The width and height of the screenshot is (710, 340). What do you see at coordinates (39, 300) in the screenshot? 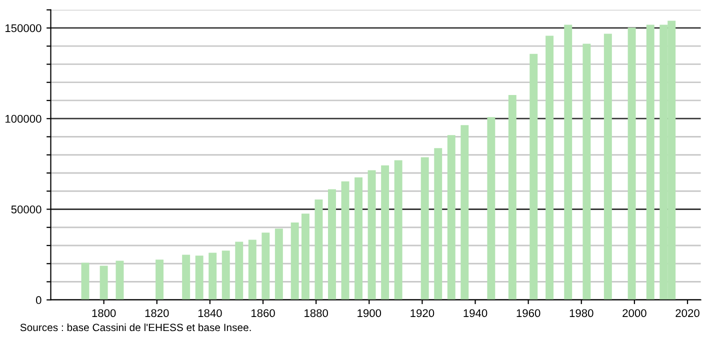
I see `y-tick-label: 0` at bounding box center [39, 300].